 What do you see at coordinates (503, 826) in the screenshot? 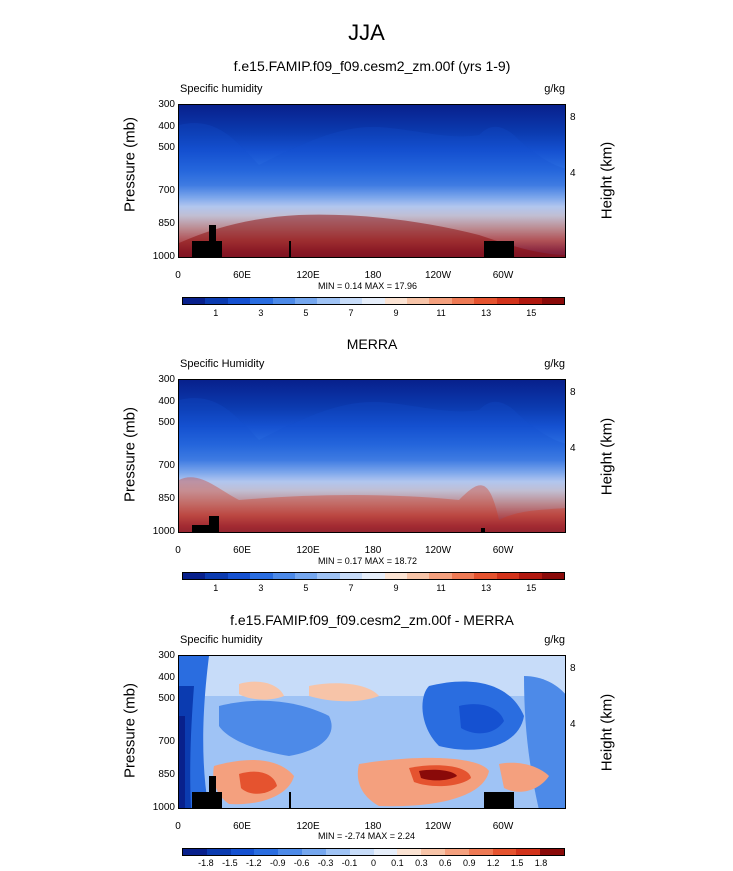
I see `panel3-xtick-60W: 60W` at bounding box center [503, 826].